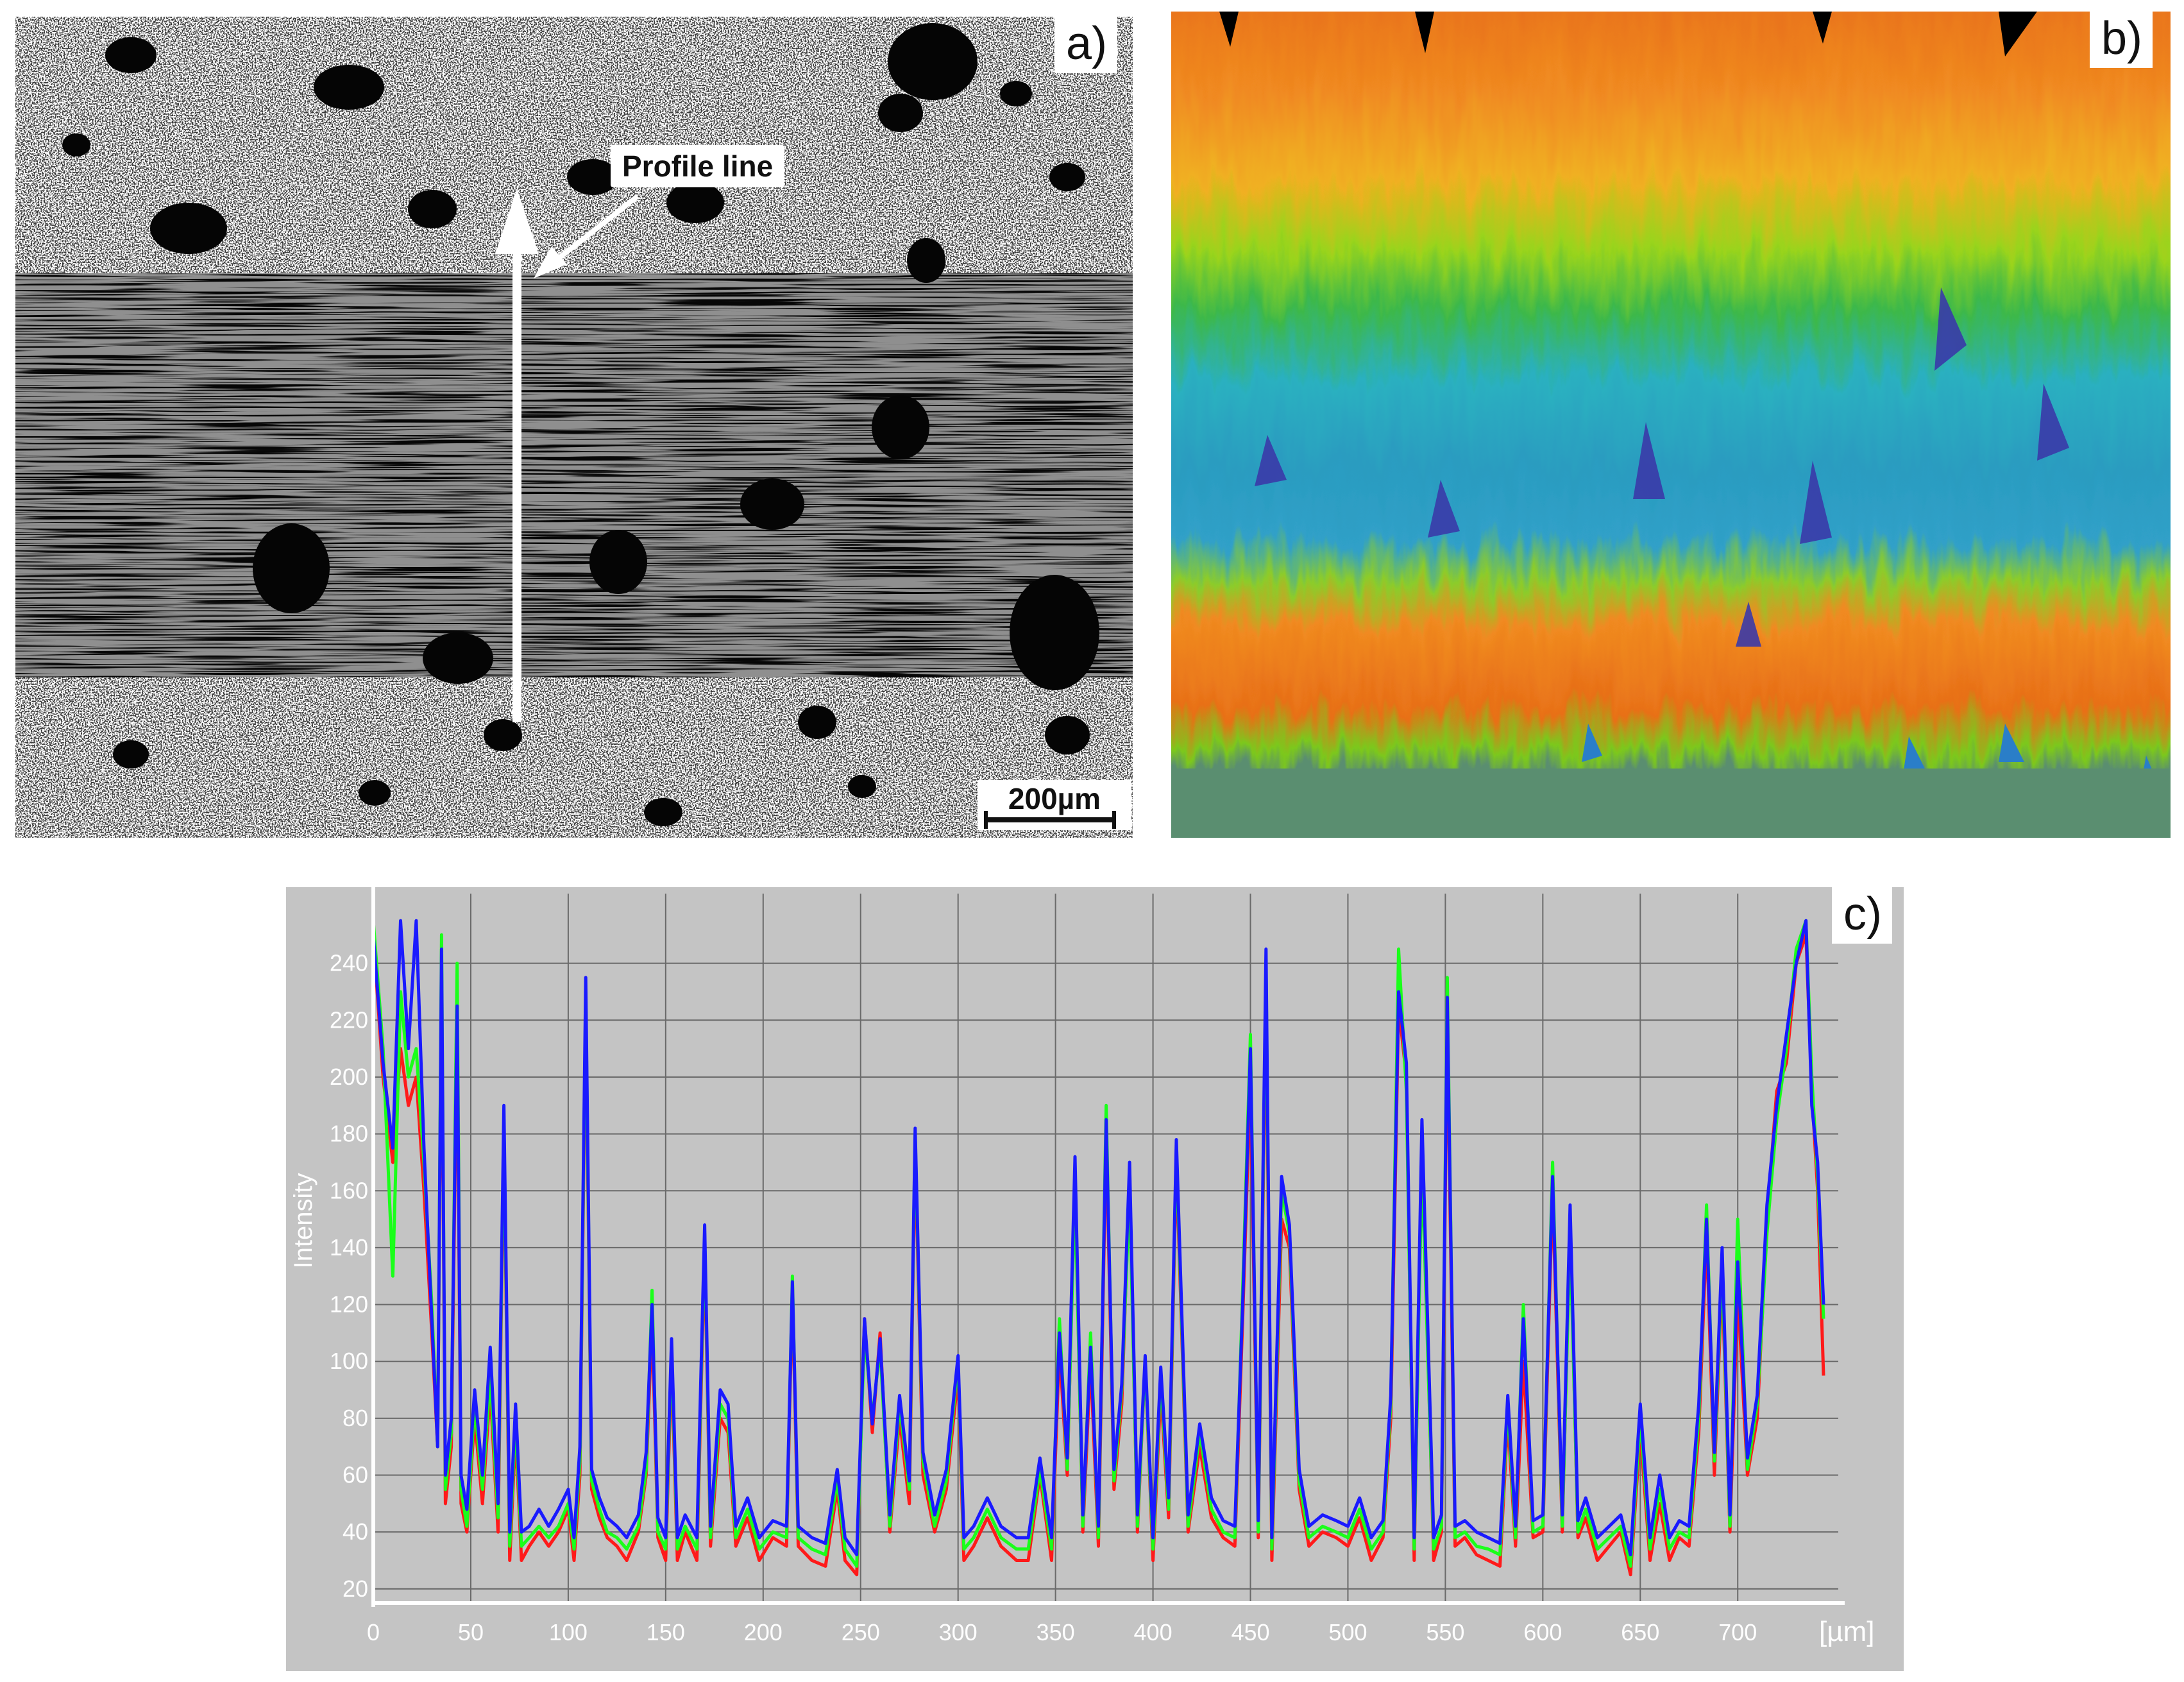 This screenshot has width=2184, height=1682. I want to click on x-tick-label-5: 250, so click(861, 1632).